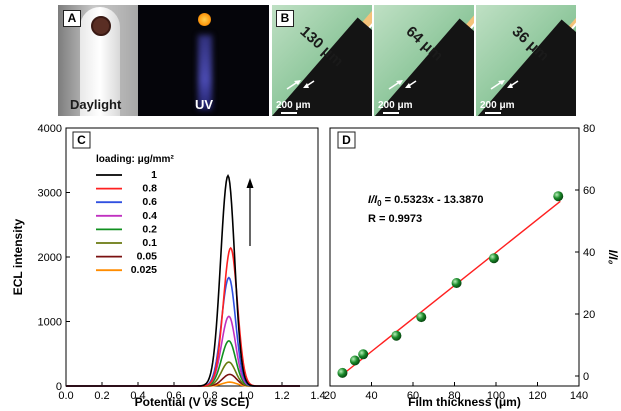 The height and width of the screenshot is (411, 621). I want to click on x-tick-label-d: 120, so click(537, 396).